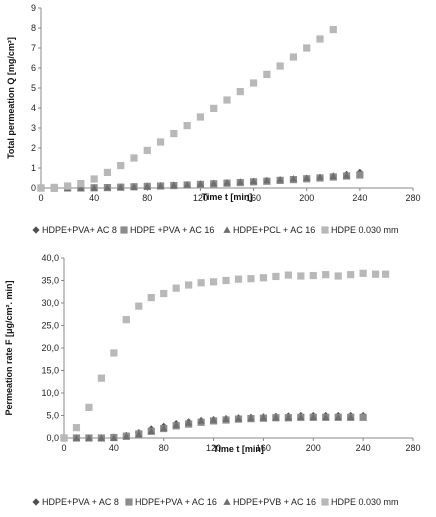  What do you see at coordinates (33, 108) in the screenshot?
I see `y-tick-label: 4` at bounding box center [33, 108].